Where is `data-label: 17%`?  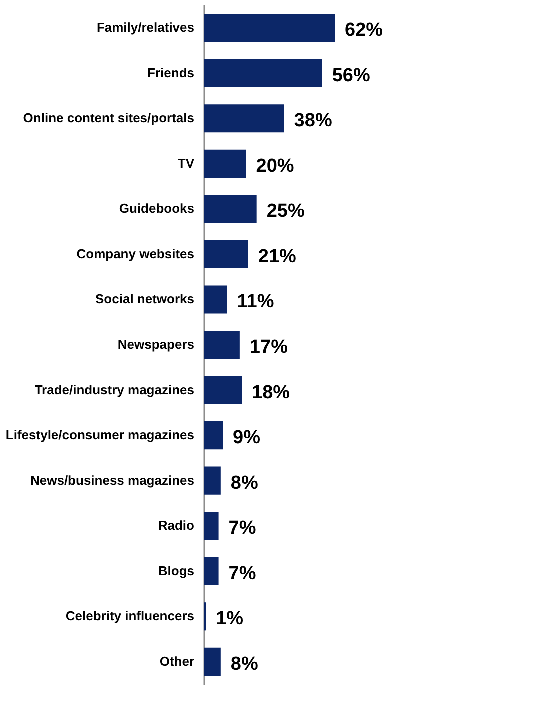 data-label: 17% is located at coordinates (269, 347).